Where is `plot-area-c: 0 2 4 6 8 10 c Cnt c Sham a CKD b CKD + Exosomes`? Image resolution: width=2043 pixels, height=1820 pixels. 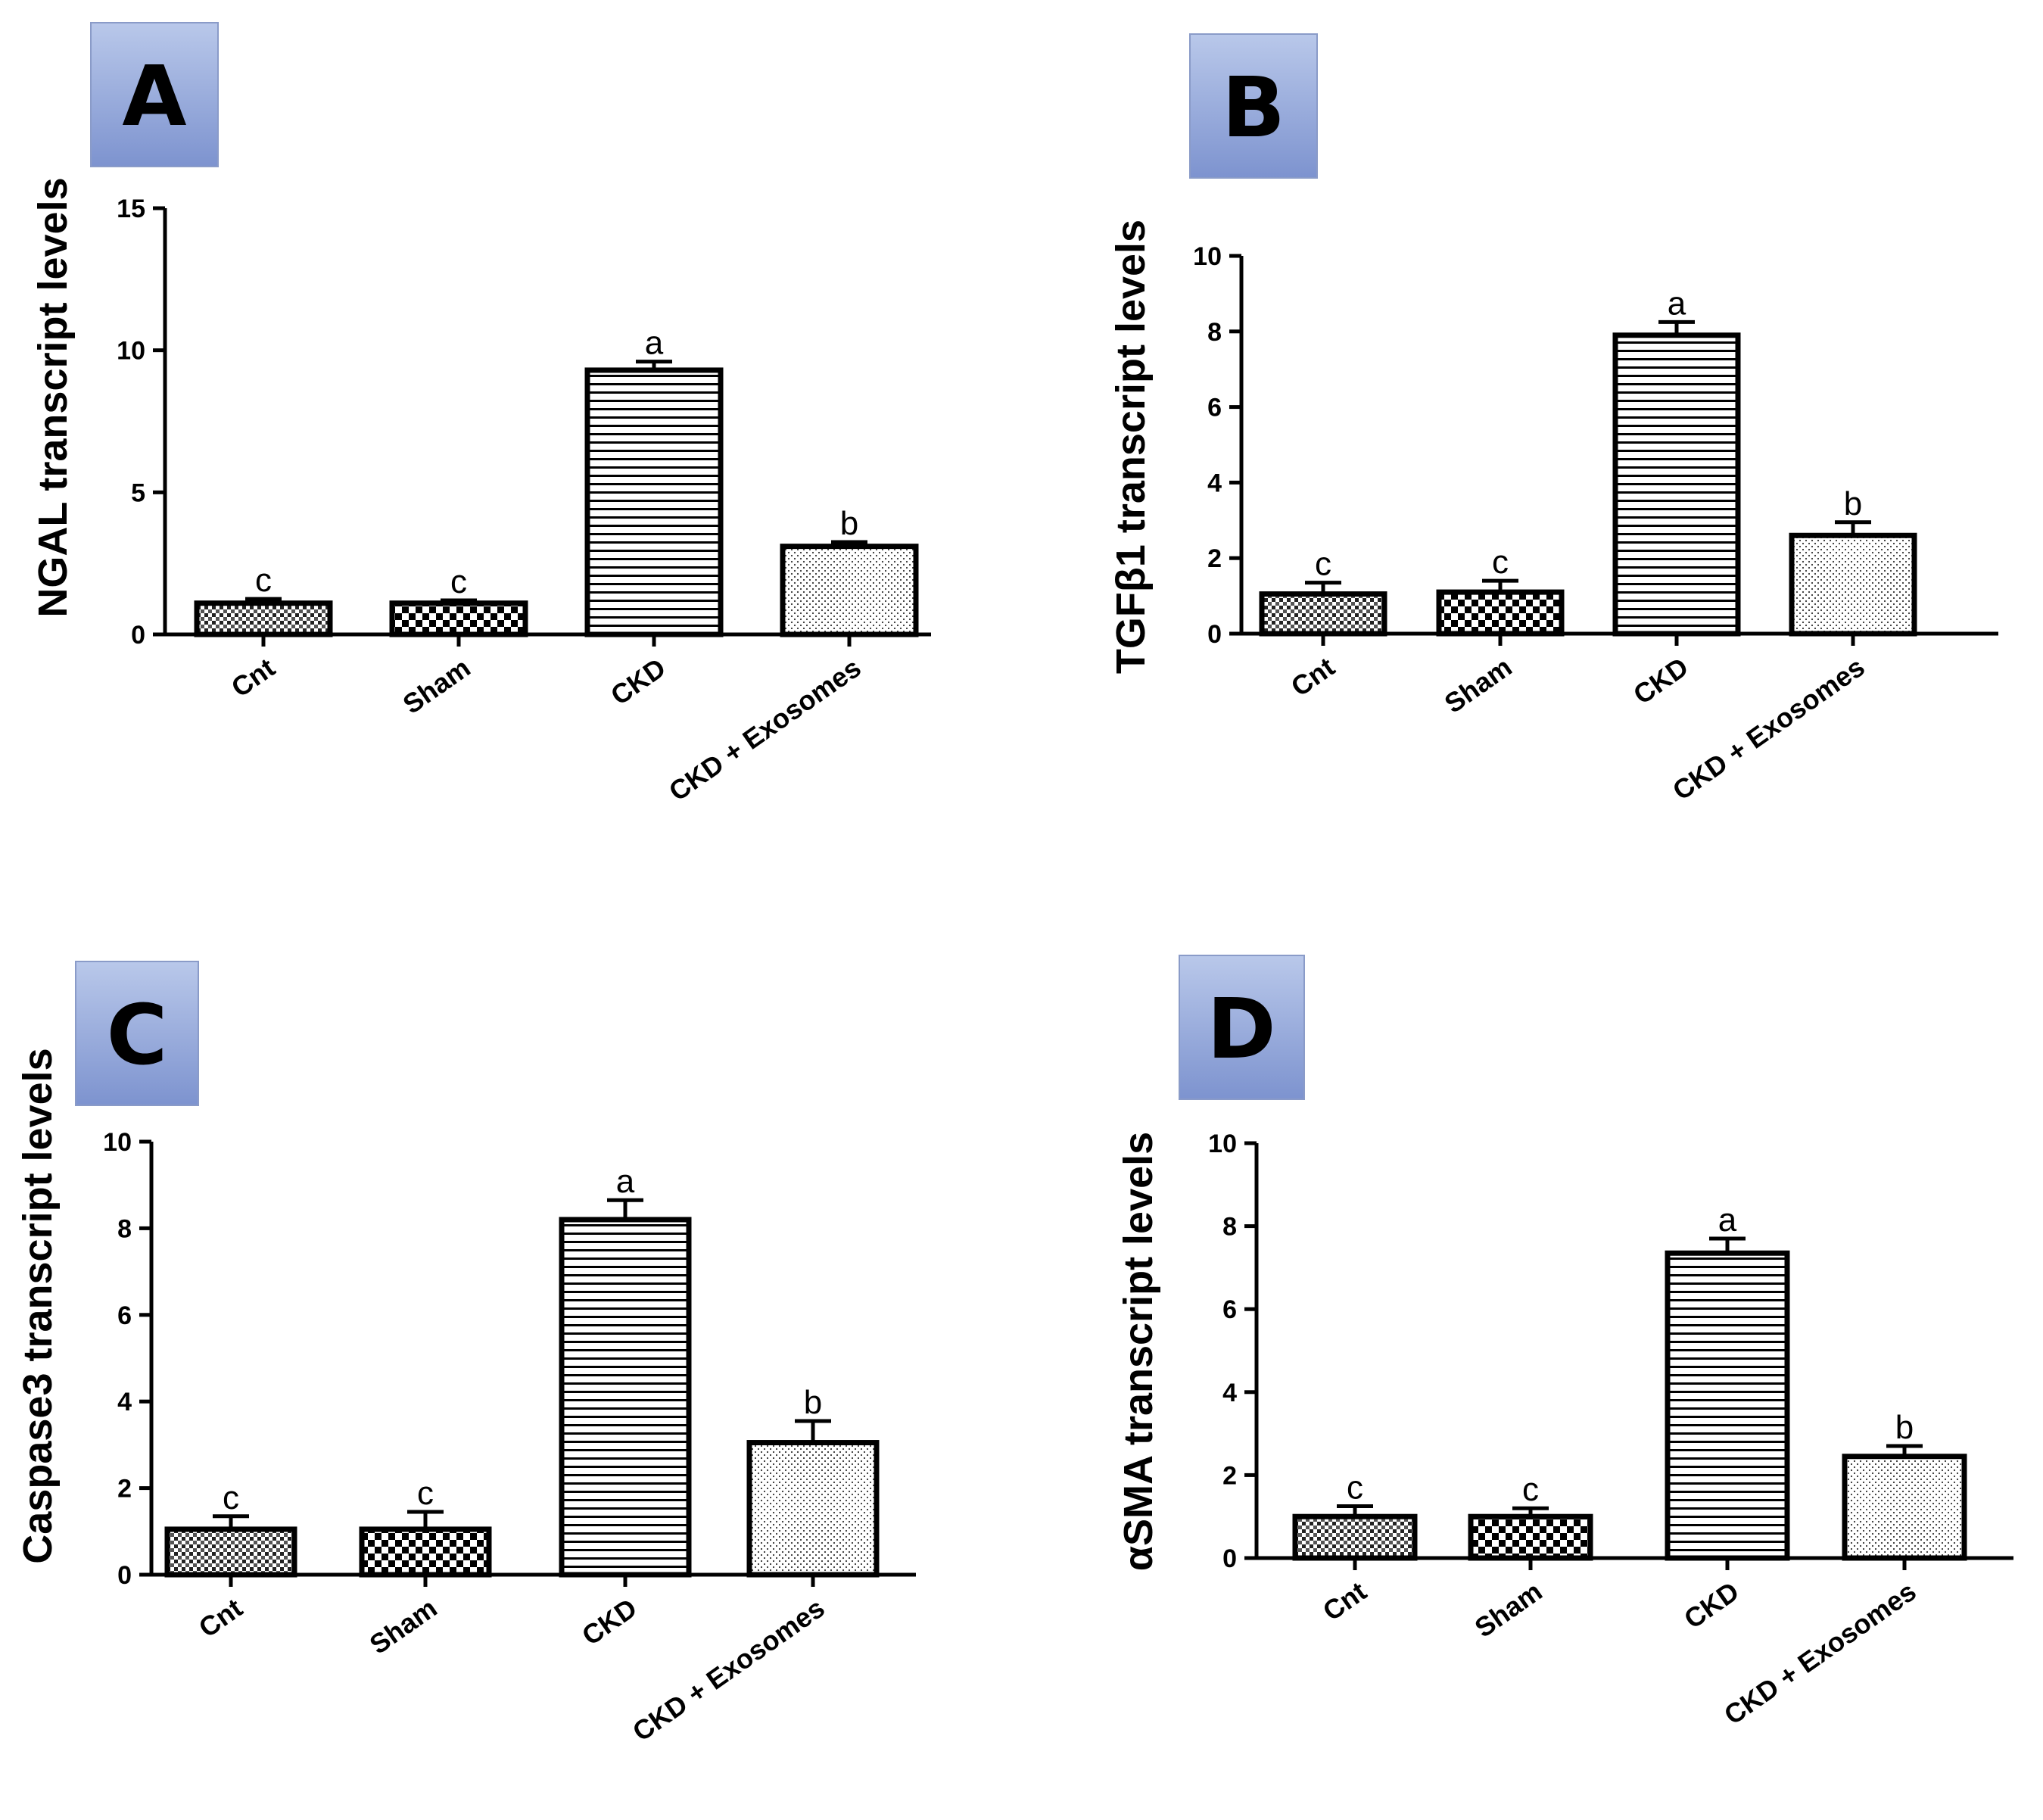
plot-area-c: 0 2 4 6 8 10 c Cnt c Sham a CKD b CKD + Exosomes is located at coordinates (509, 1437).